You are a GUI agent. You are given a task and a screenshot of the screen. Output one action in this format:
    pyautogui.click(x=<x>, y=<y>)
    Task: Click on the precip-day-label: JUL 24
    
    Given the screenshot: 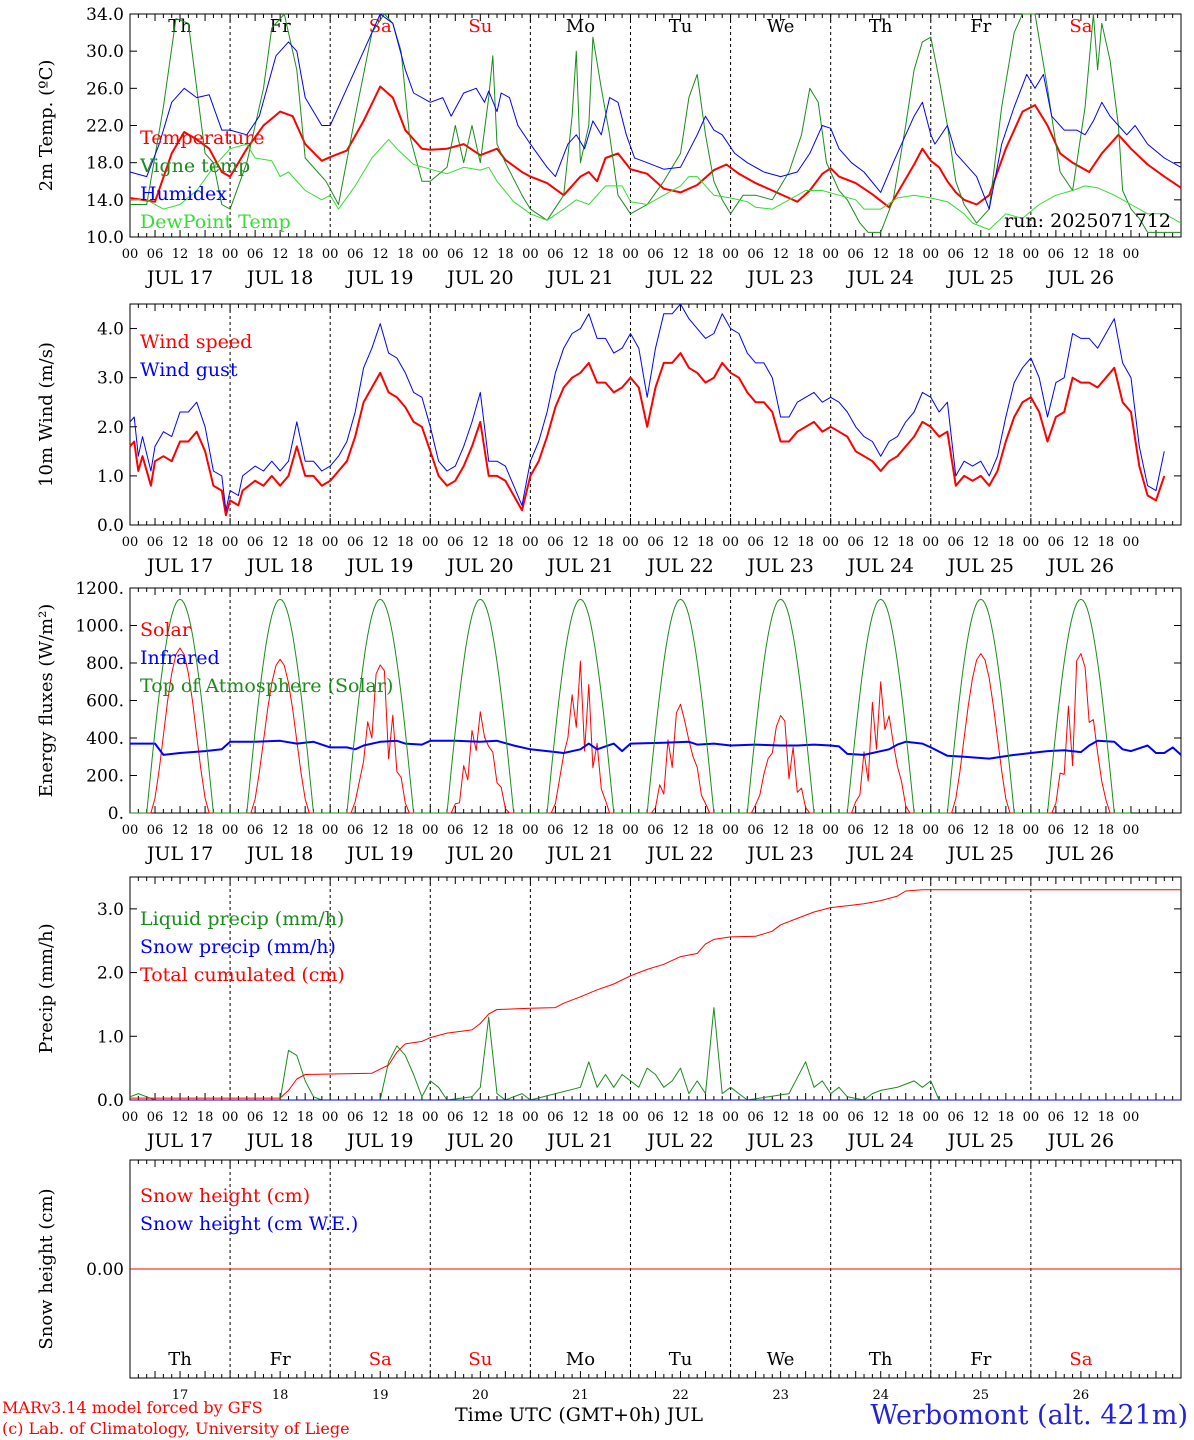 What is the action you would take?
    pyautogui.click(x=879, y=1141)
    